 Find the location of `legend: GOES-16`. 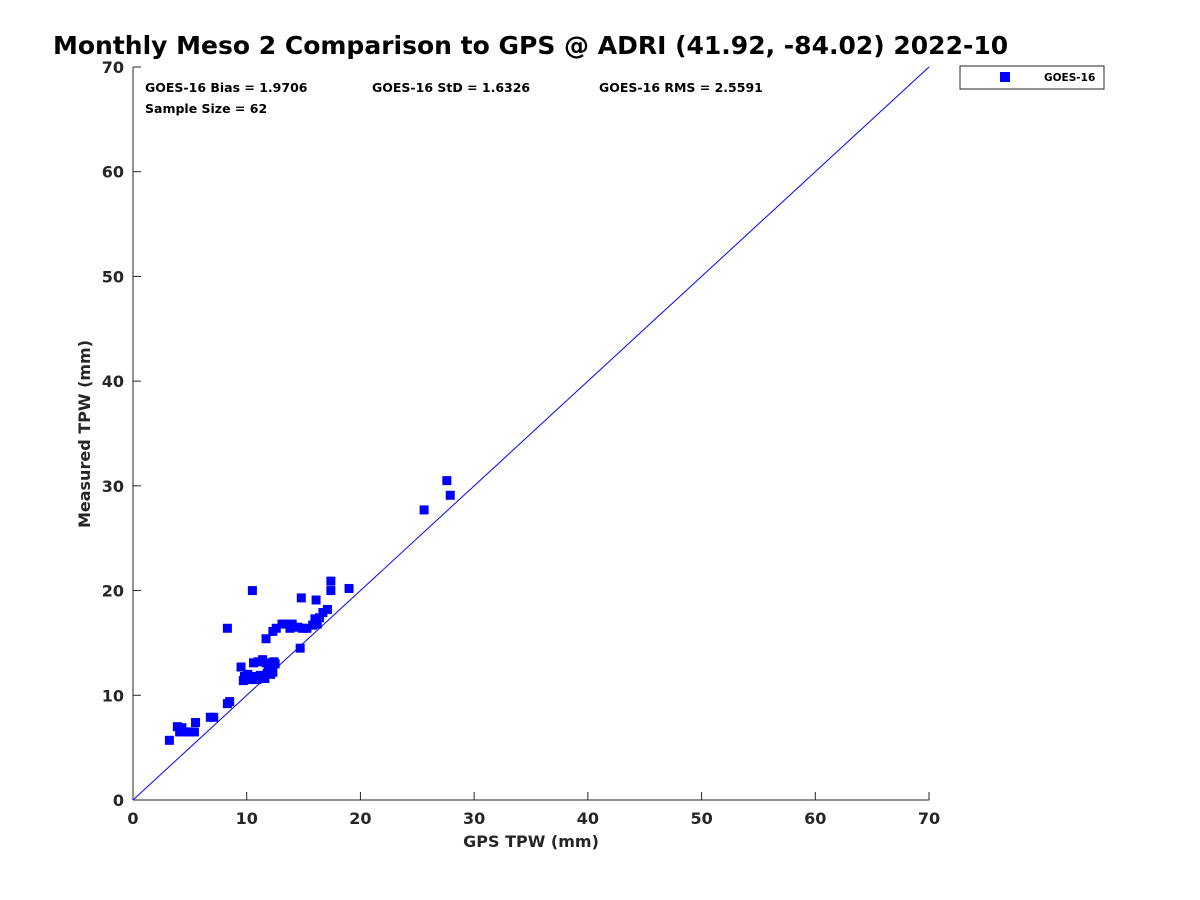

legend: GOES-16 is located at coordinates (1032, 77).